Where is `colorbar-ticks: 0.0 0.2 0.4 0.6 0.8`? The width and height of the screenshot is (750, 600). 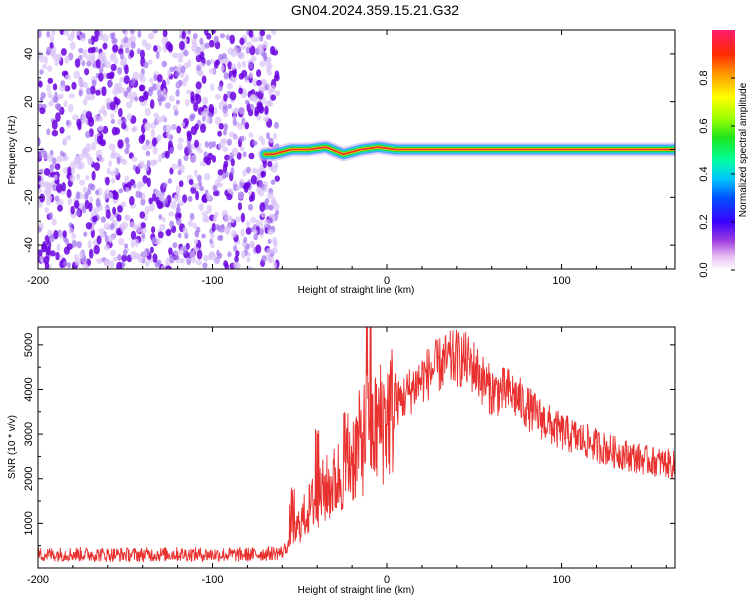 colorbar-ticks: 0.0 0.2 0.4 0.6 0.8 is located at coordinates (716, 174).